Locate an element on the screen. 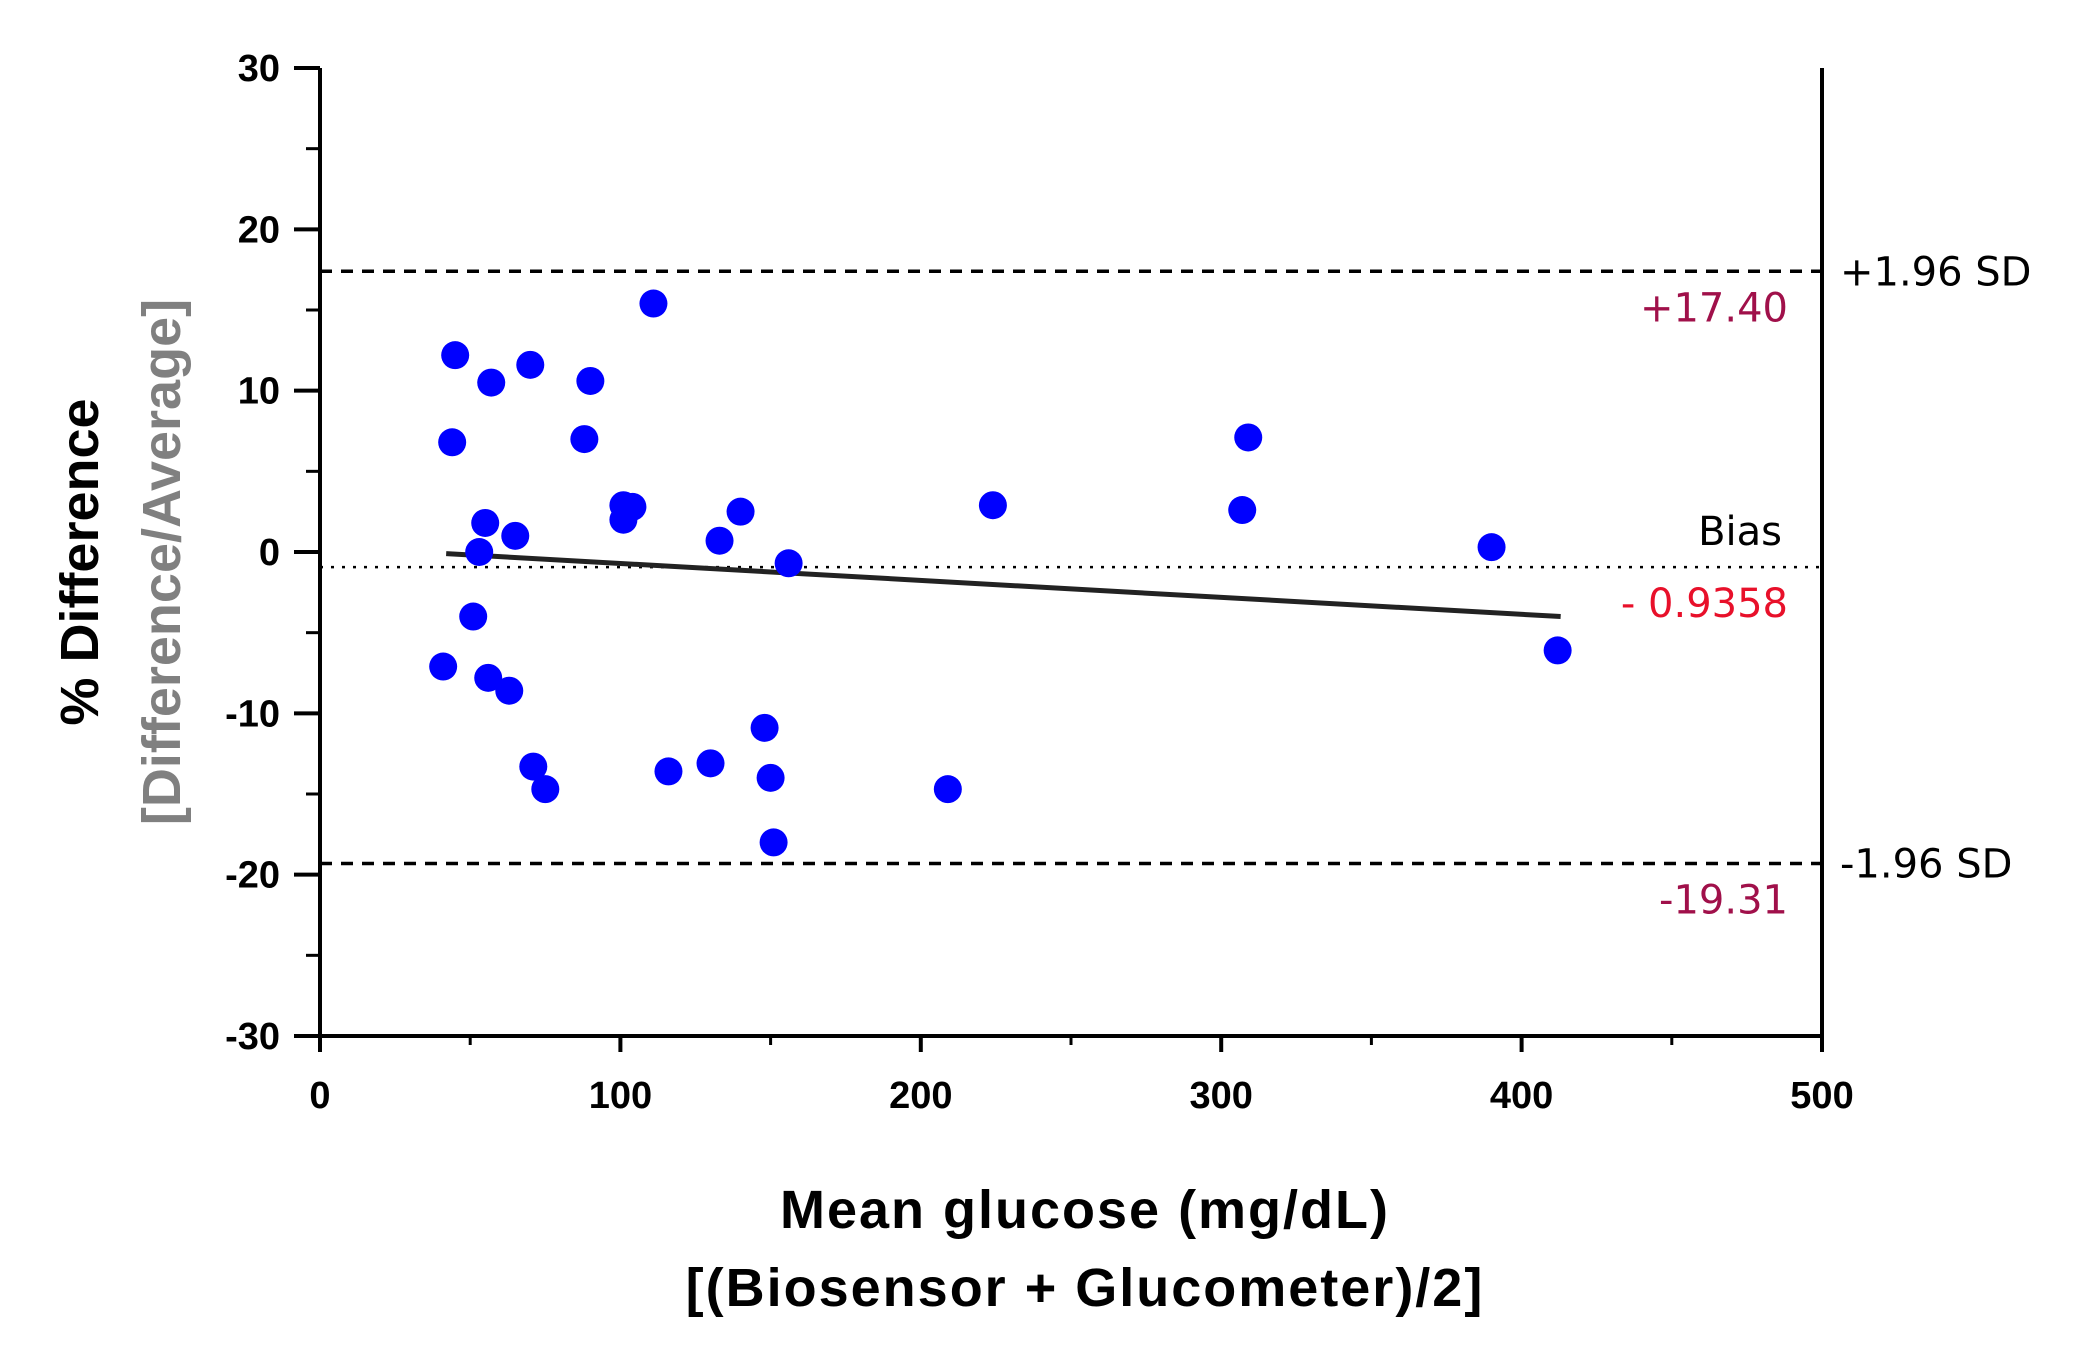  y-tick-label: 0 is located at coordinates (269, 553).